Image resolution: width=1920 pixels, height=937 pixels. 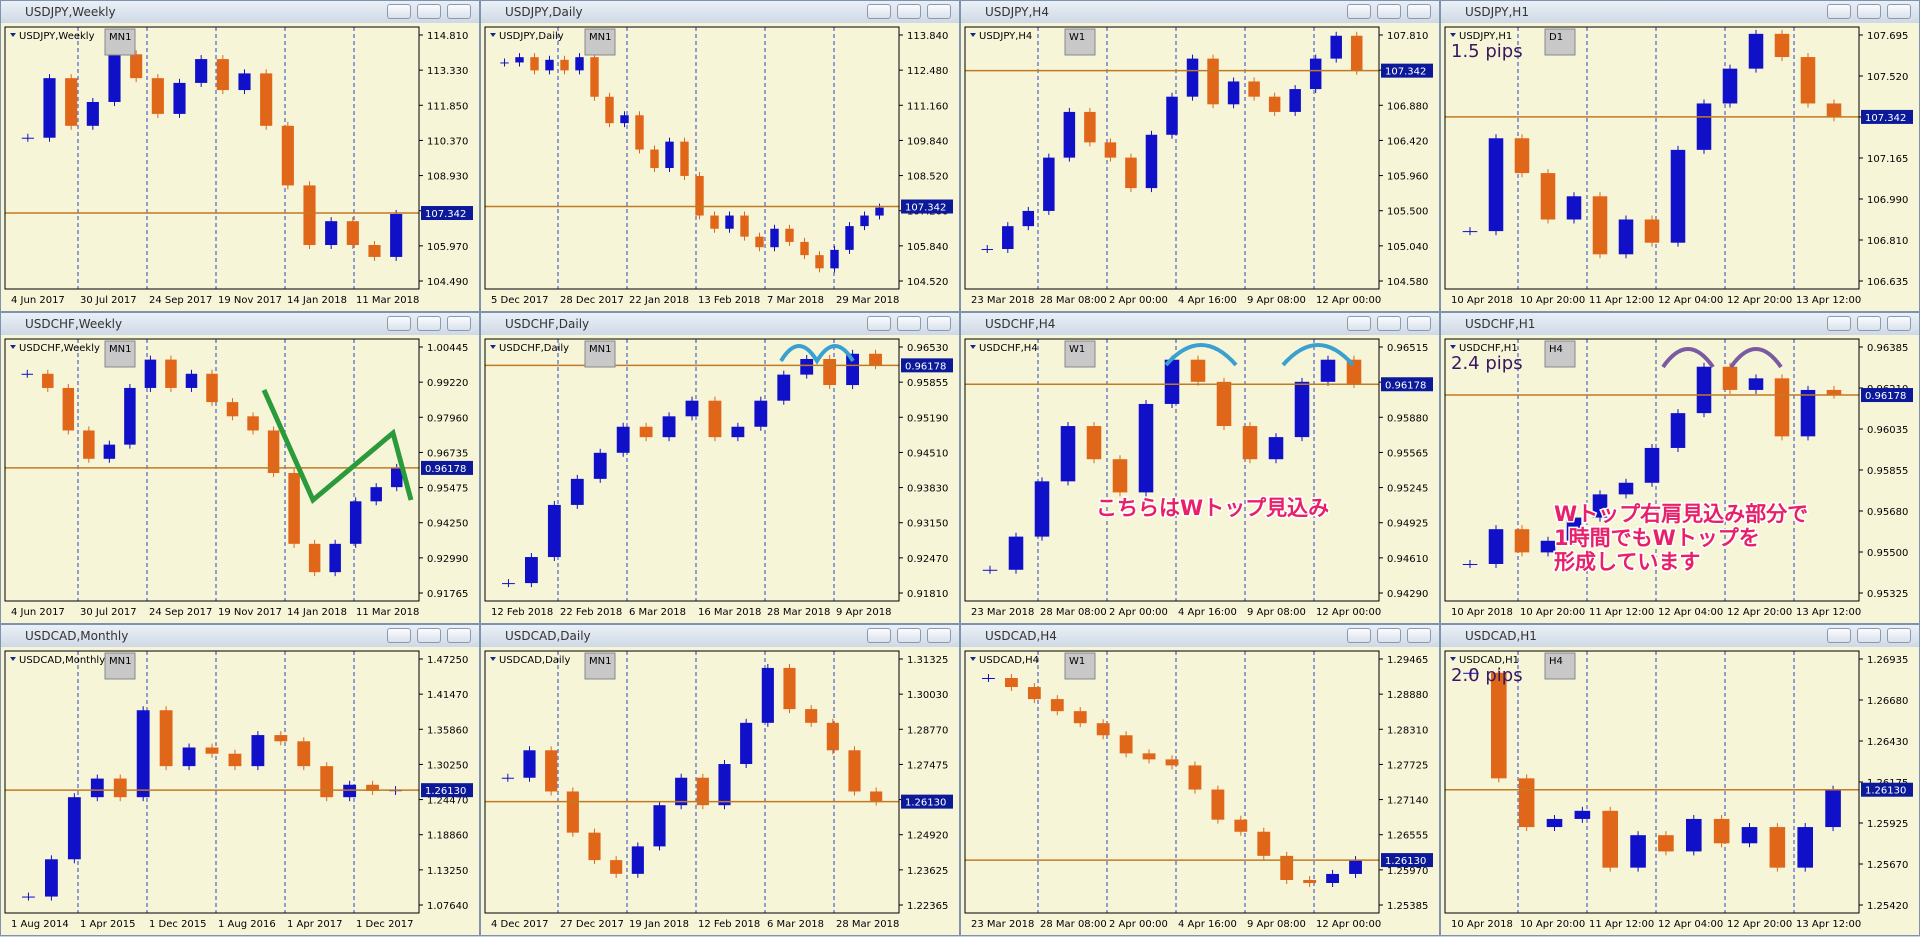 What do you see at coordinates (1556, 349) in the screenshot?
I see `period-label: H4` at bounding box center [1556, 349].